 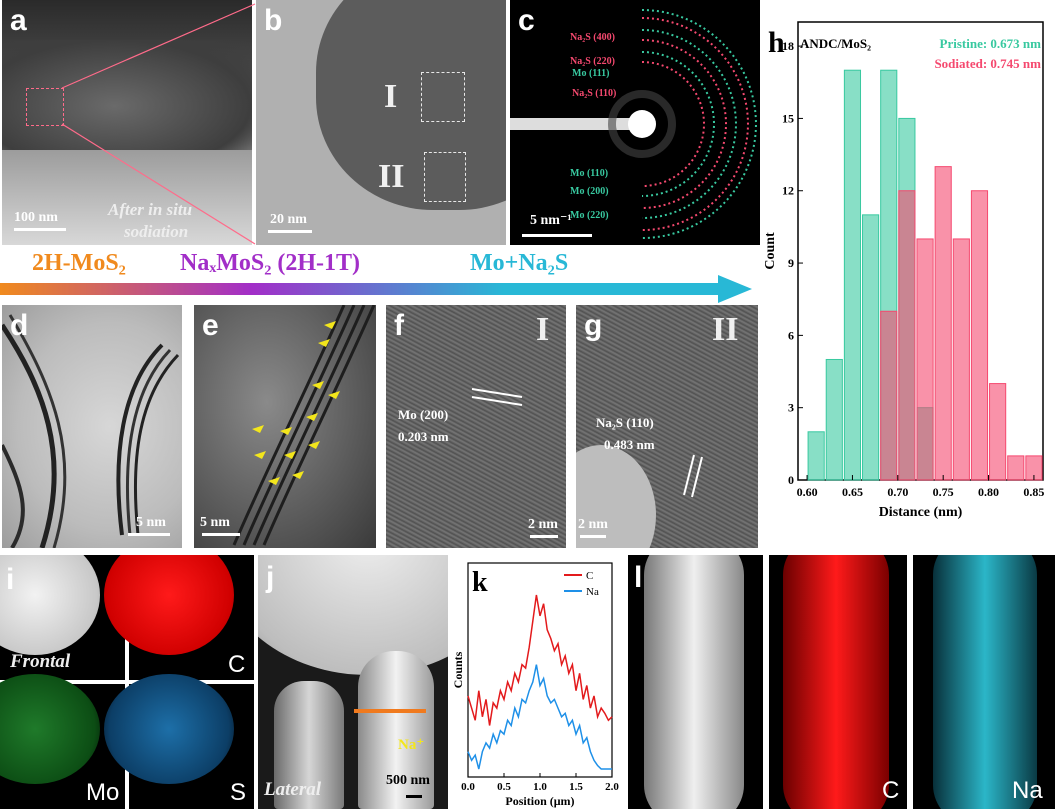 What do you see at coordinates (791, 335) in the screenshot?
I see `y-tick-label: 6` at bounding box center [791, 335].